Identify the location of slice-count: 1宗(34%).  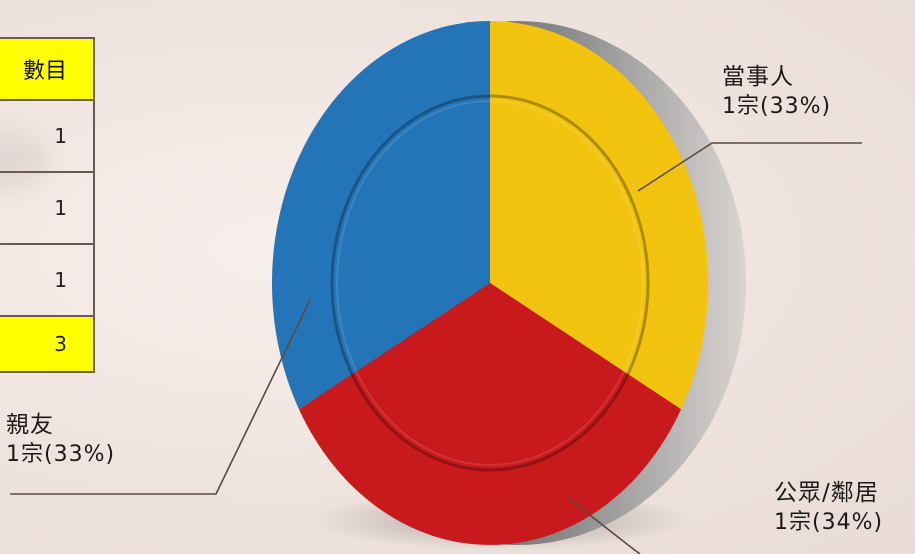
(829, 522).